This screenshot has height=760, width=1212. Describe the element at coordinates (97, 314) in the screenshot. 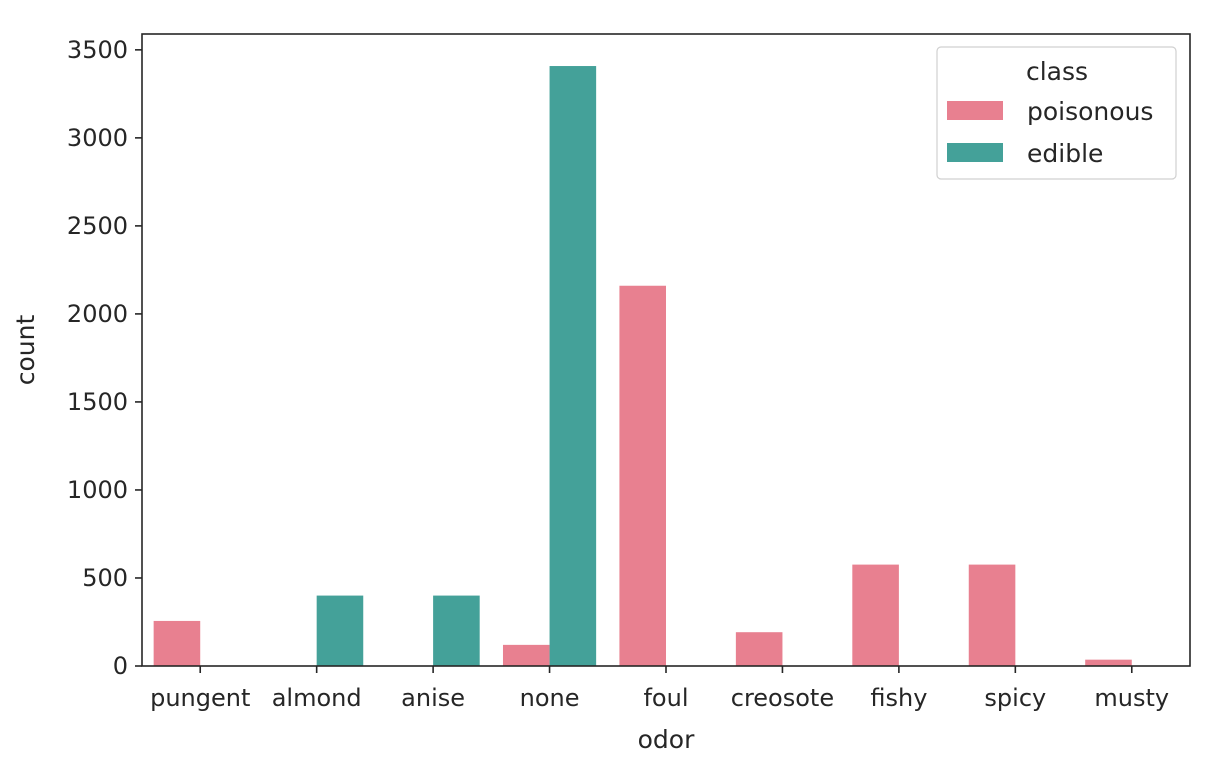

I see `y-tick-label: 2000` at that location.